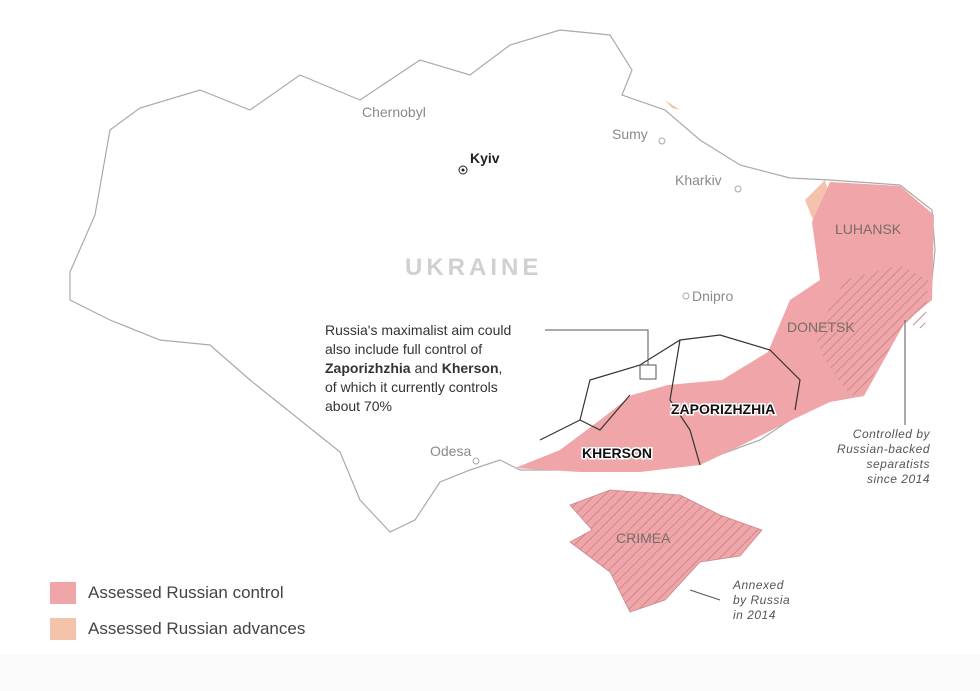  I want to click on capital-marker-icon, so click(463, 170).